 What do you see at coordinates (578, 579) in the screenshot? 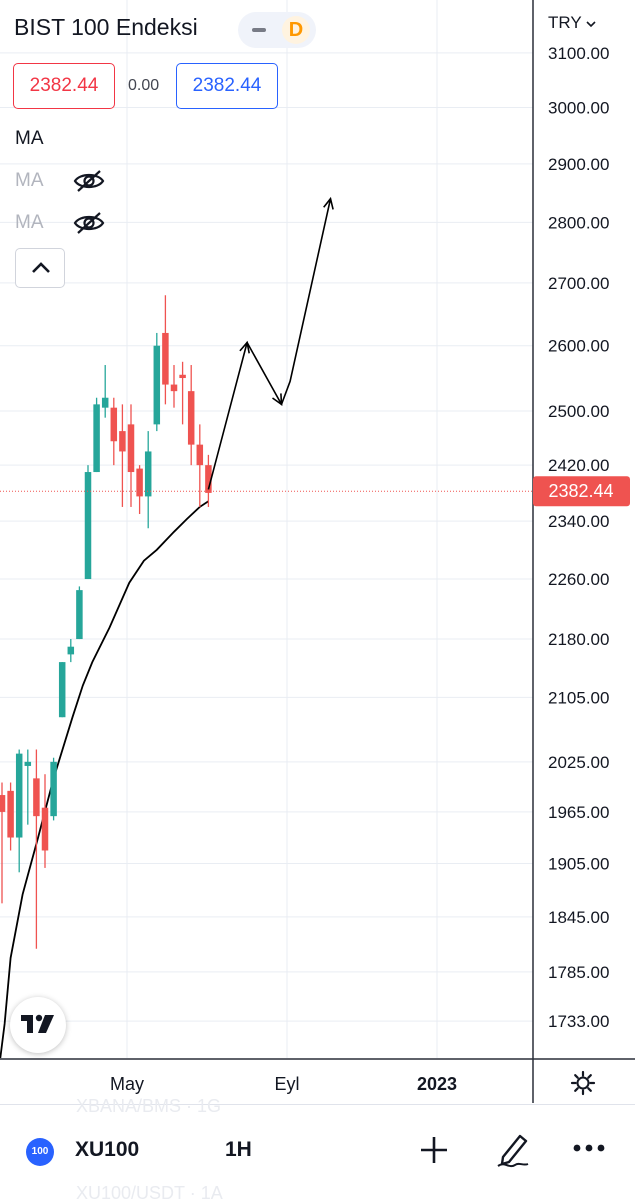
I see `y-tick-label: 2260.00` at bounding box center [578, 579].